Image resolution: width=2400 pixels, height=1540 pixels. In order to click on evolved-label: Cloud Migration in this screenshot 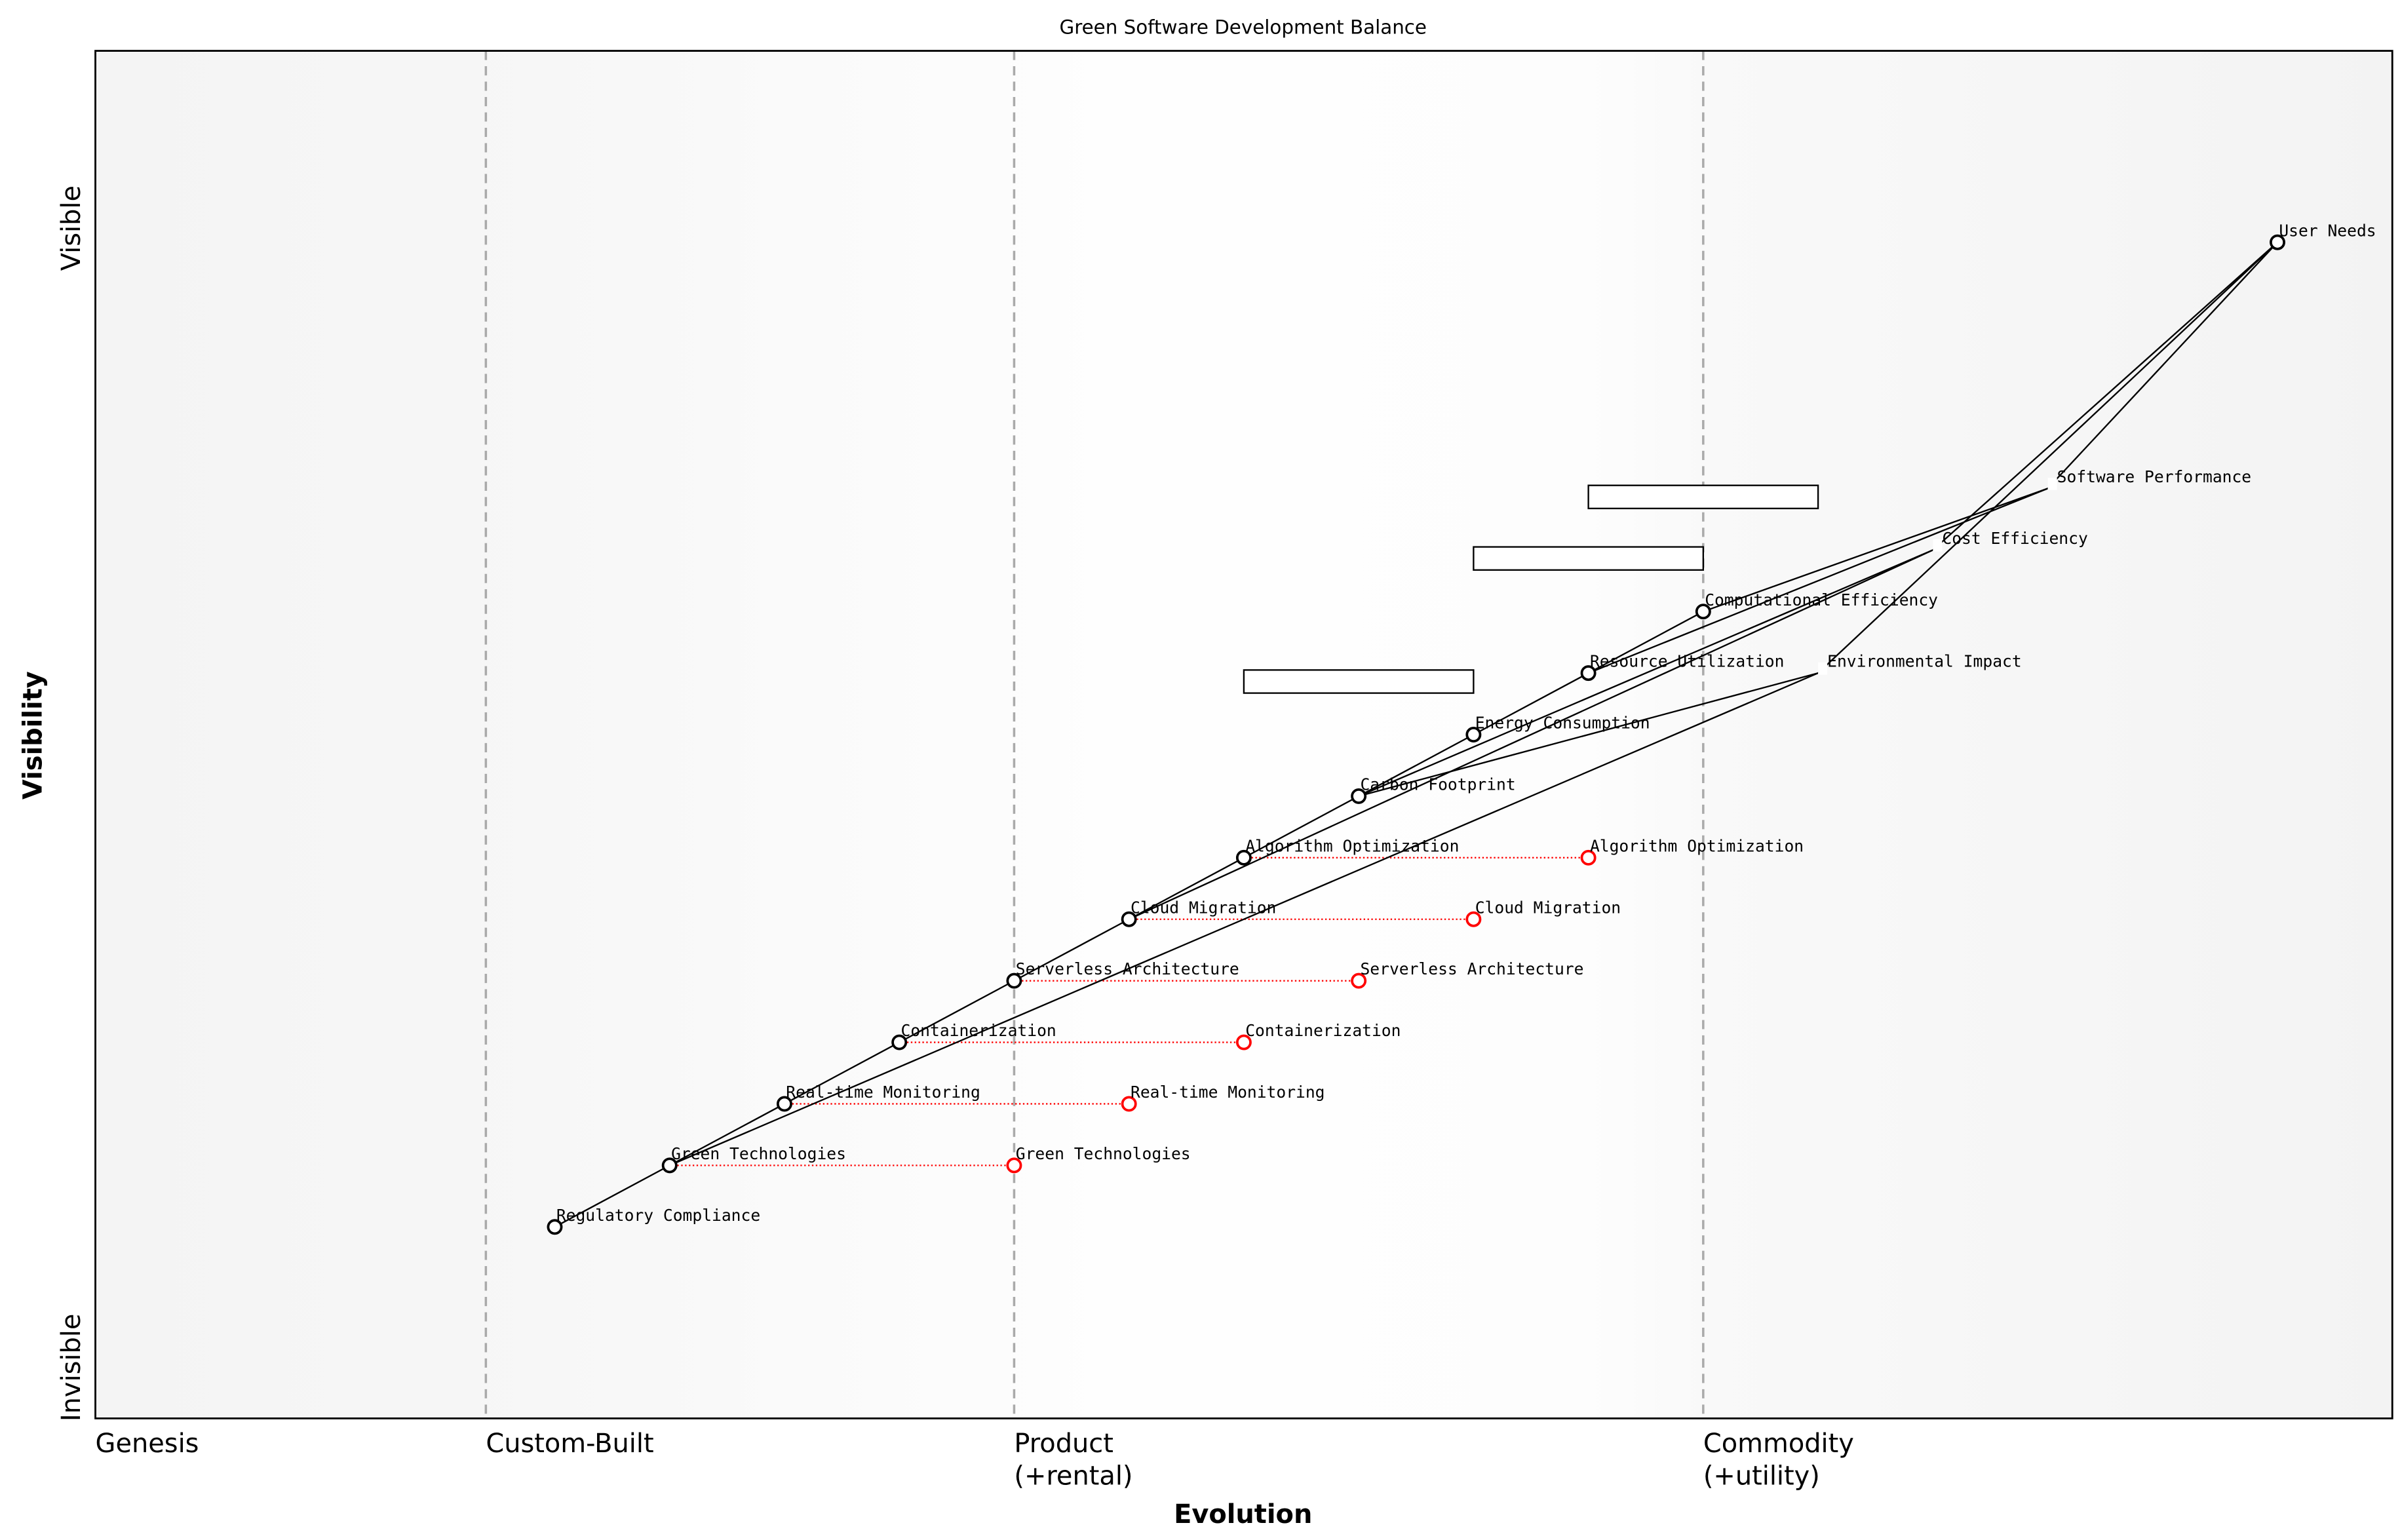, I will do `click(1548, 907)`.